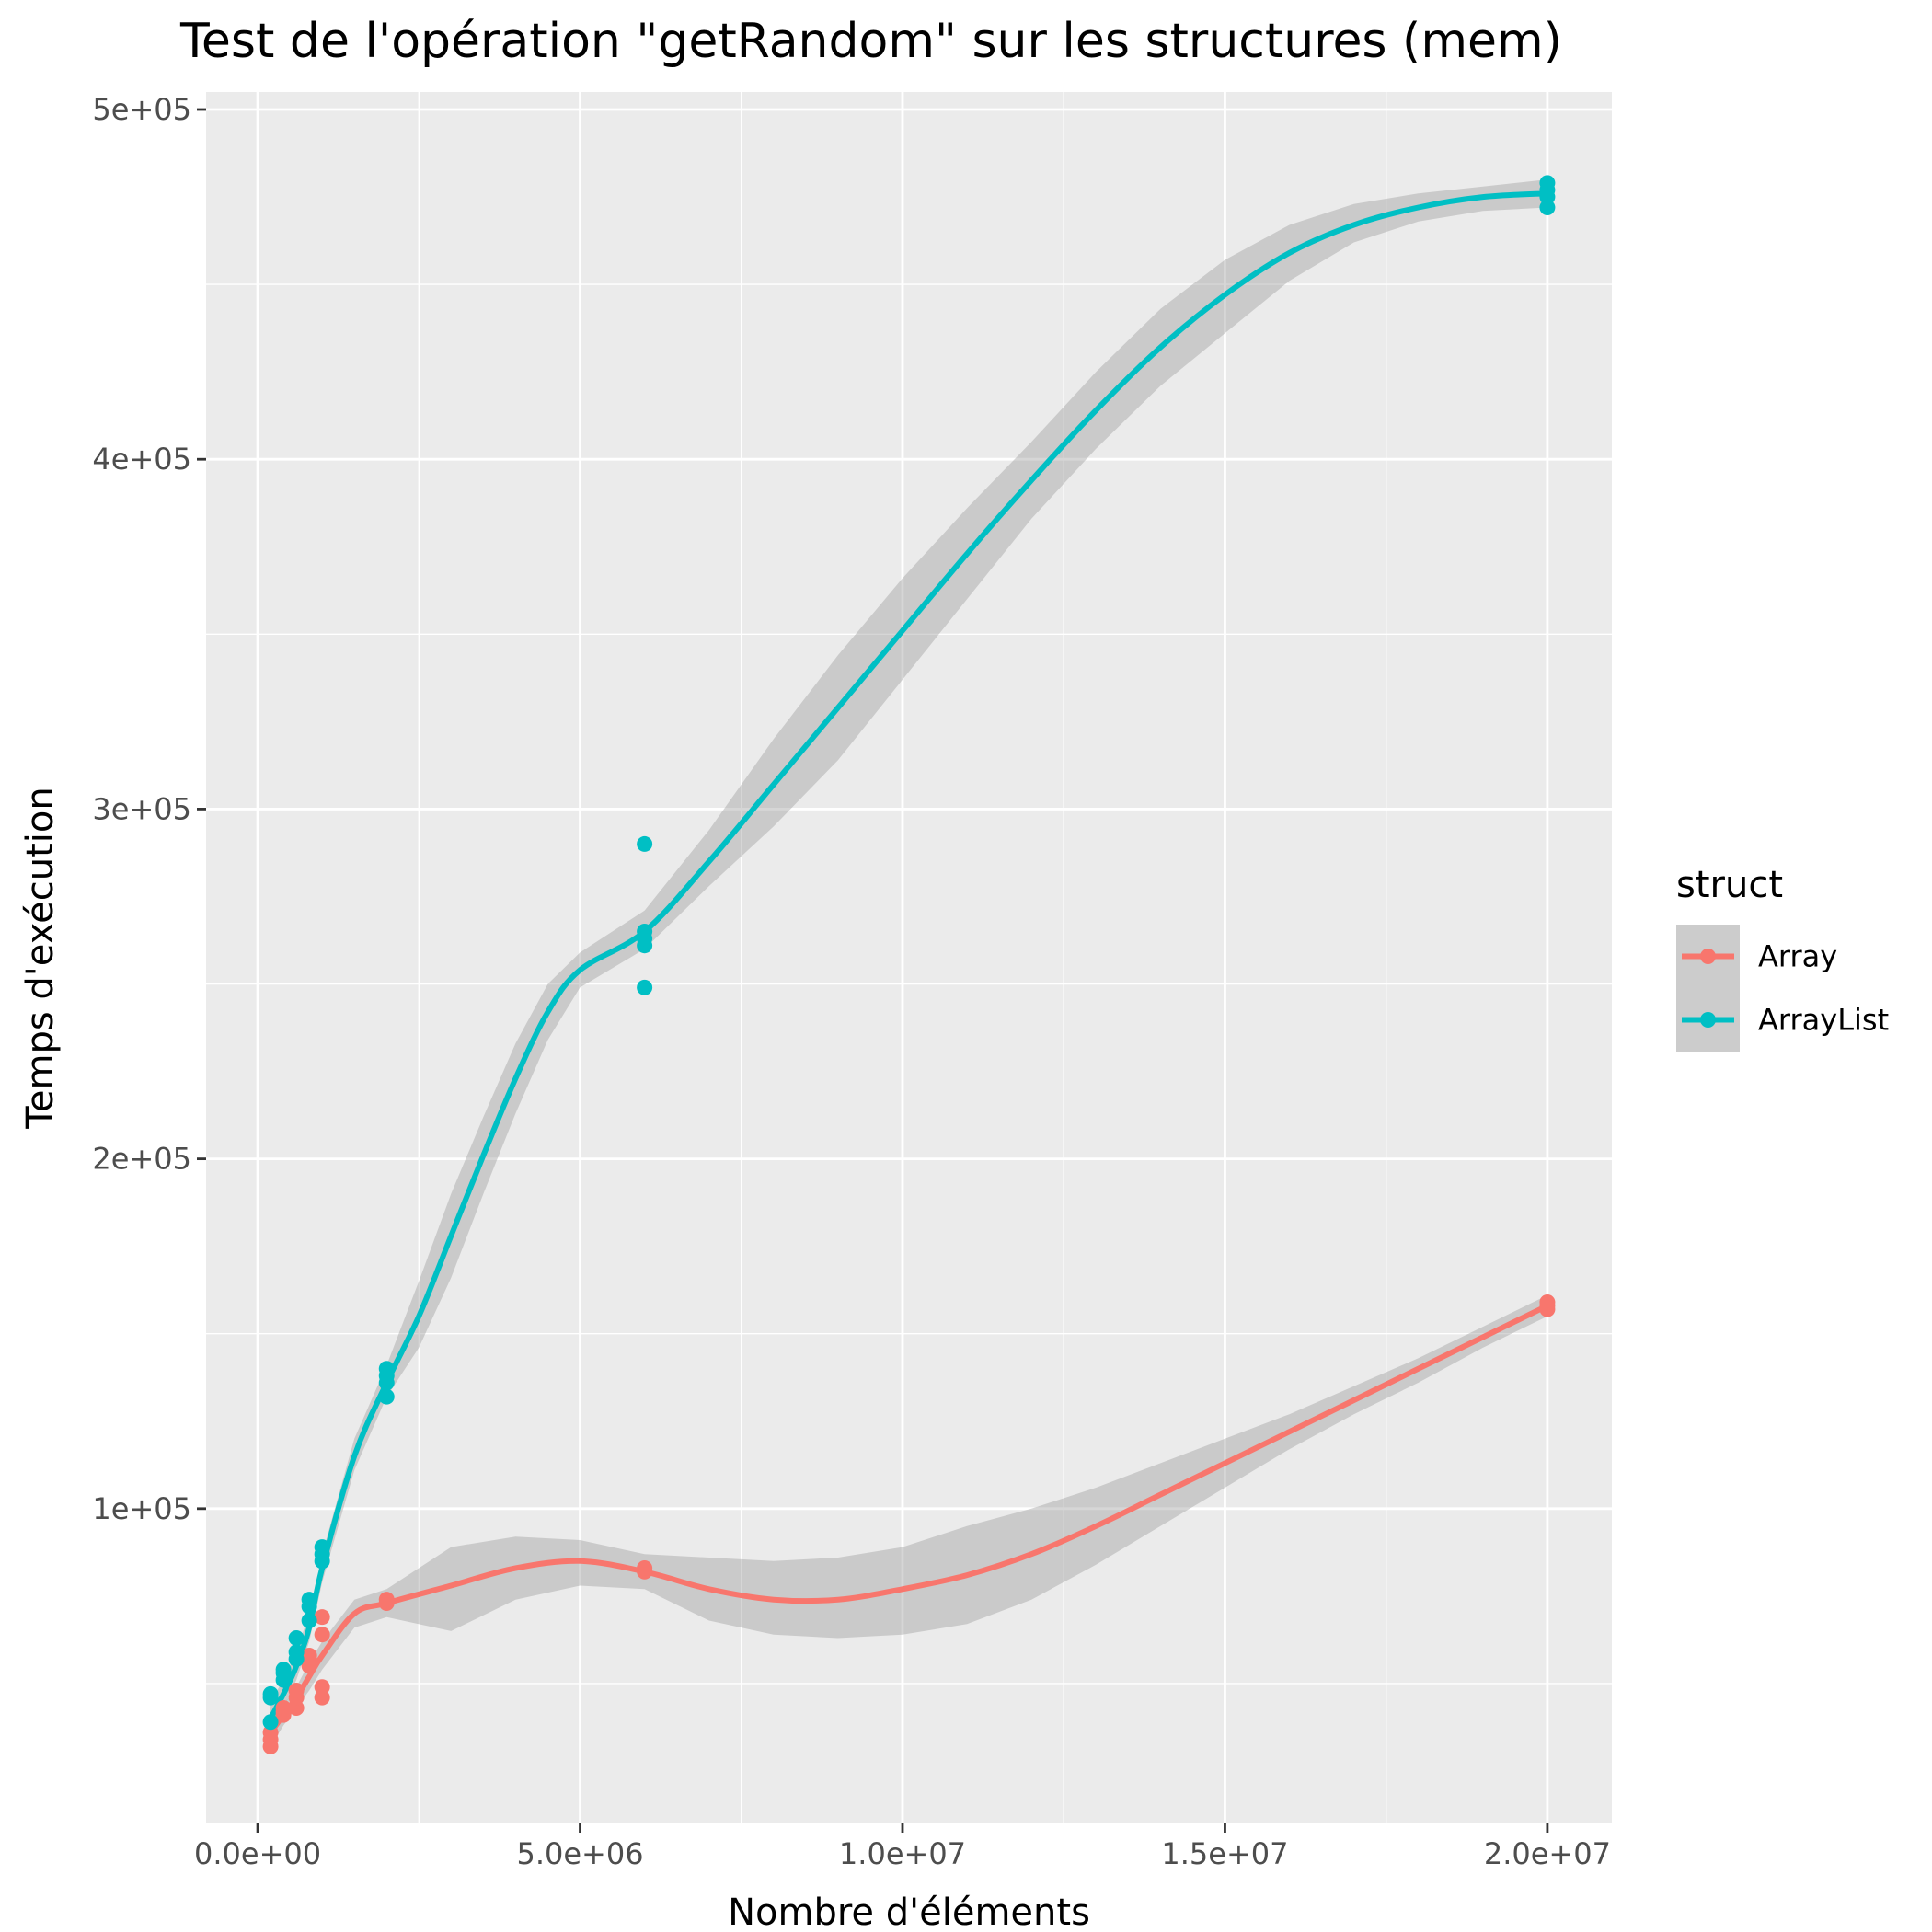 The image size is (1932, 1932). What do you see at coordinates (1224, 1853) in the screenshot?
I see `x-tick-label: 1.5e+07` at bounding box center [1224, 1853].